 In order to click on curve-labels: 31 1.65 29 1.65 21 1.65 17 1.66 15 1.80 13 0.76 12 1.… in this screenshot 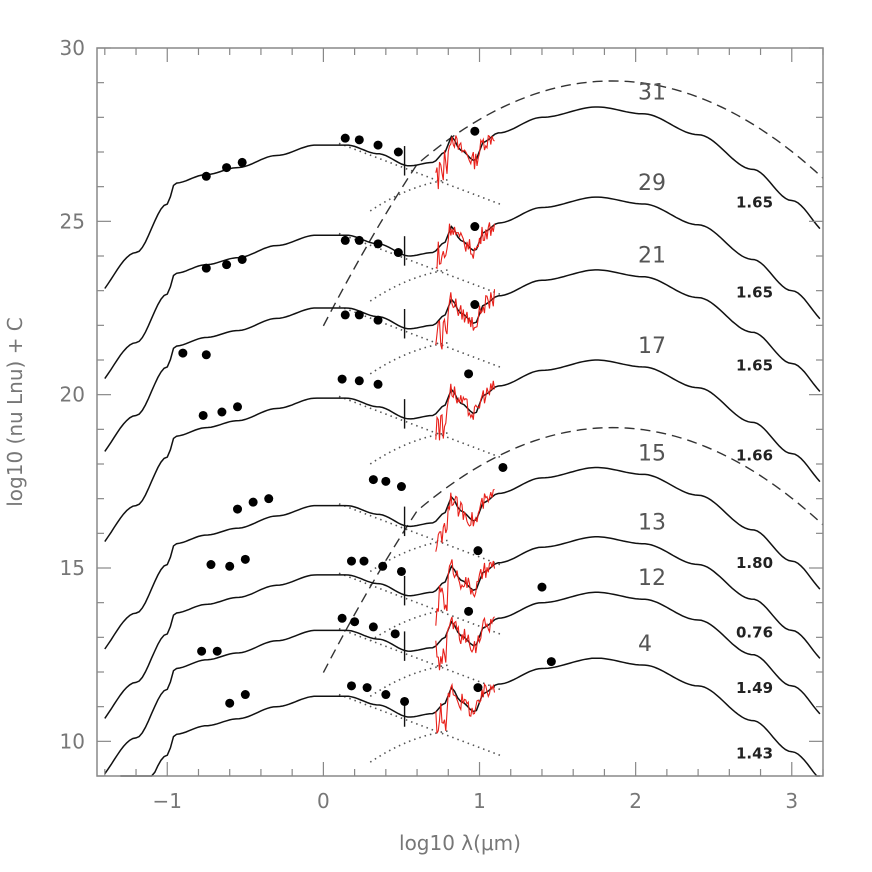, I will do `click(705, 422)`.